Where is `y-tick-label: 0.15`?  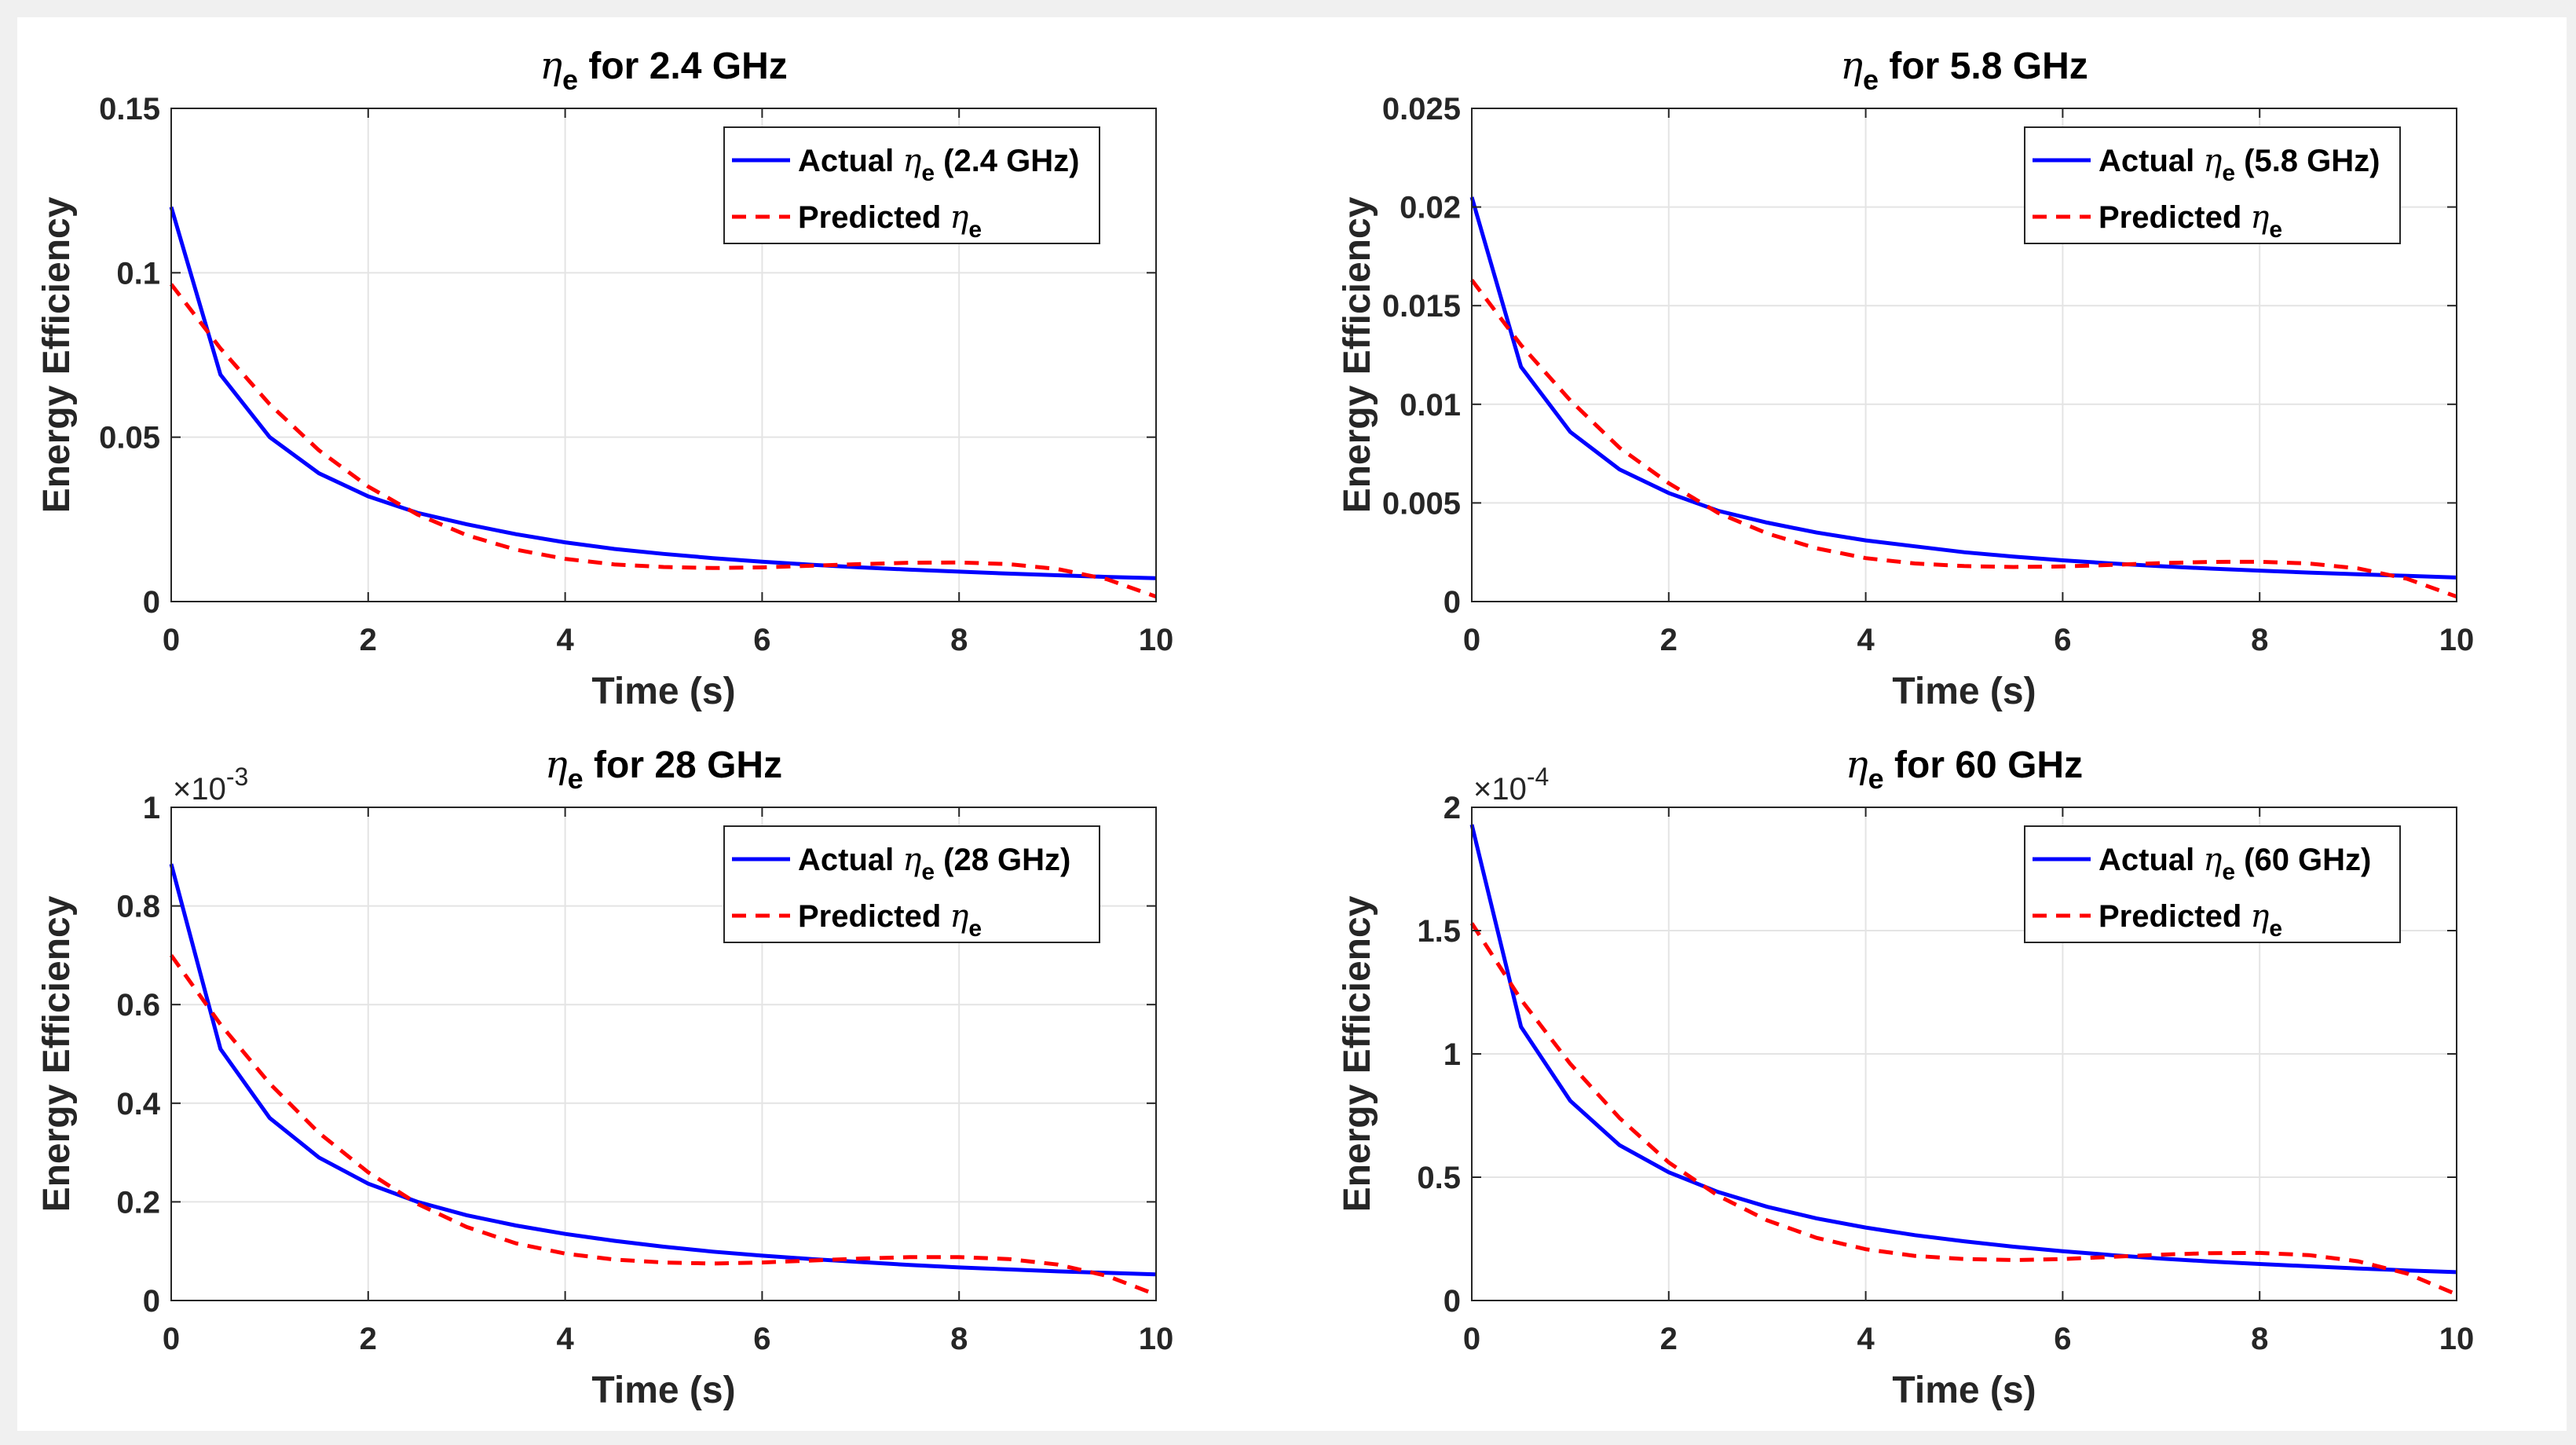 y-tick-label: 0.15 is located at coordinates (129, 109).